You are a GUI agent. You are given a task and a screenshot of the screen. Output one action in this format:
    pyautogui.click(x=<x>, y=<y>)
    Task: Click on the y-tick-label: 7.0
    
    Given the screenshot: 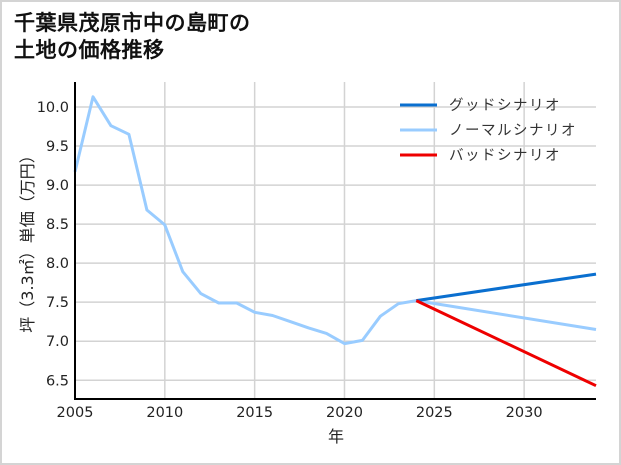 What is the action you would take?
    pyautogui.click(x=57, y=342)
    